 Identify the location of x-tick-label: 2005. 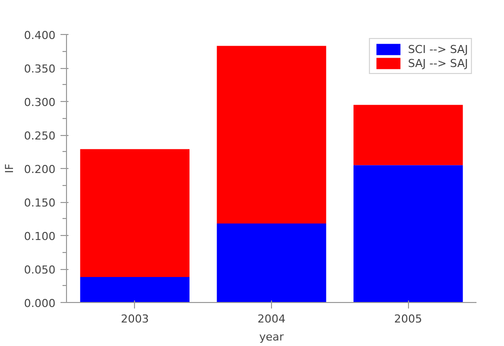
(408, 319).